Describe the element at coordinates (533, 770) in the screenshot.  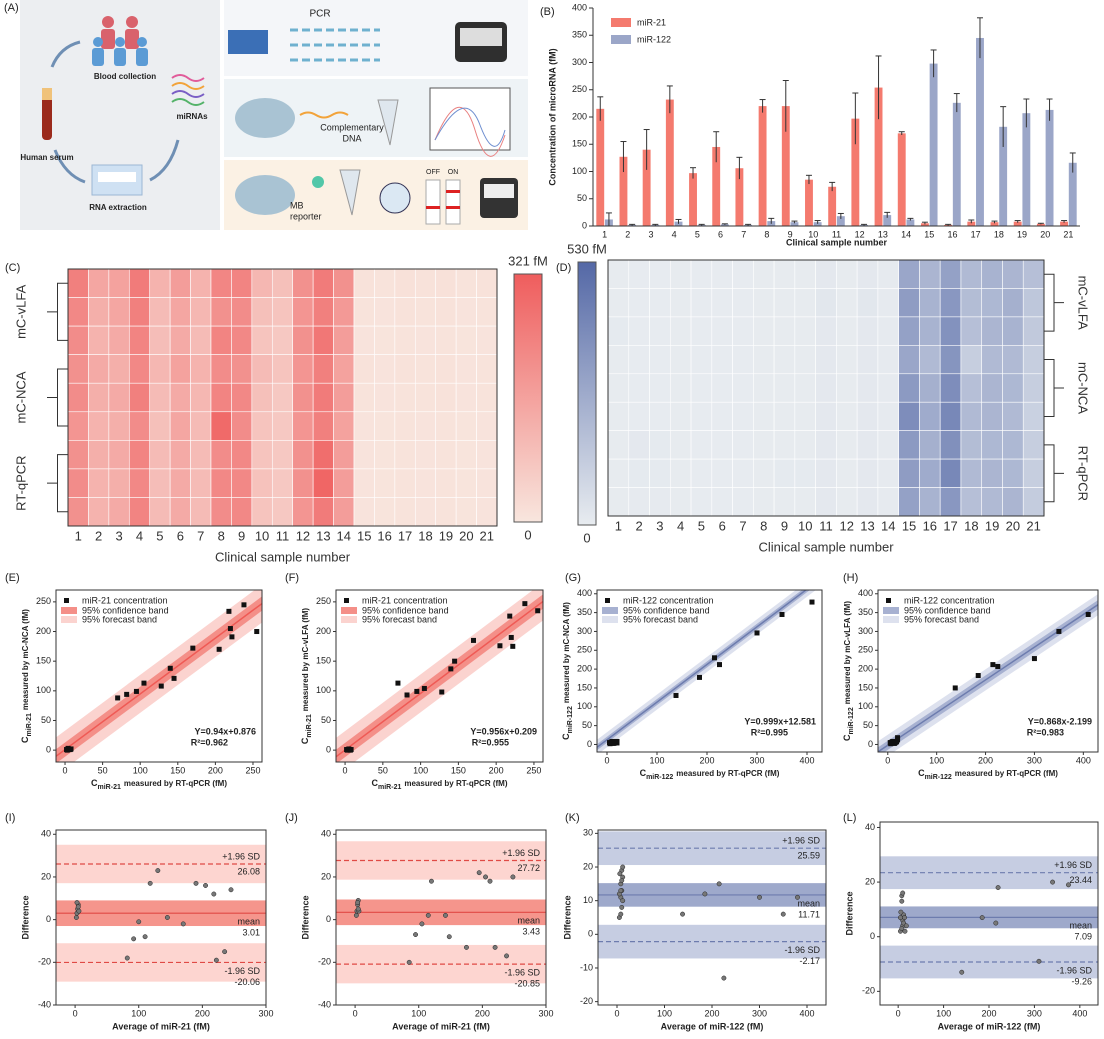
I see `x-tick-label: 250` at that location.